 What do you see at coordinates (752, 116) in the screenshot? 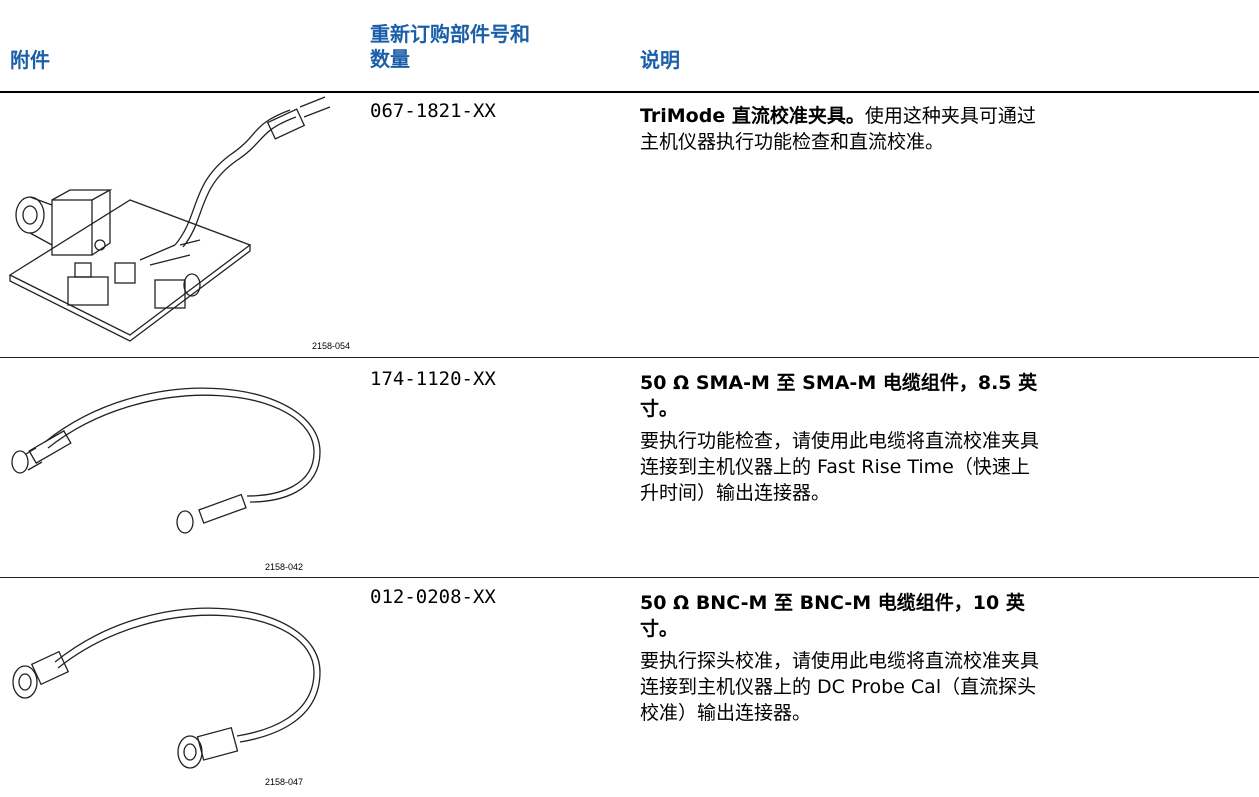
I see `description-title: TriMode 直流校准夹具。` at bounding box center [752, 116].